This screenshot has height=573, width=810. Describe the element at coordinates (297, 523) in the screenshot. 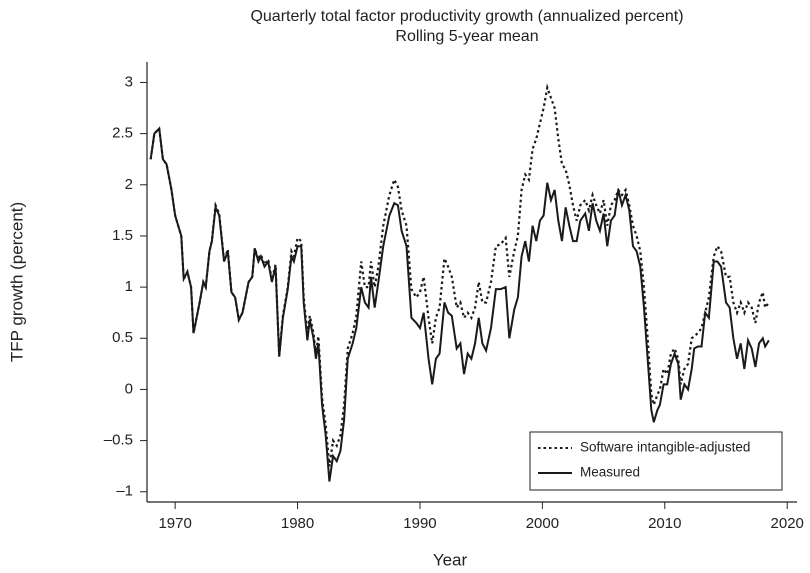

I see `x-tick-label: 1980` at that location.